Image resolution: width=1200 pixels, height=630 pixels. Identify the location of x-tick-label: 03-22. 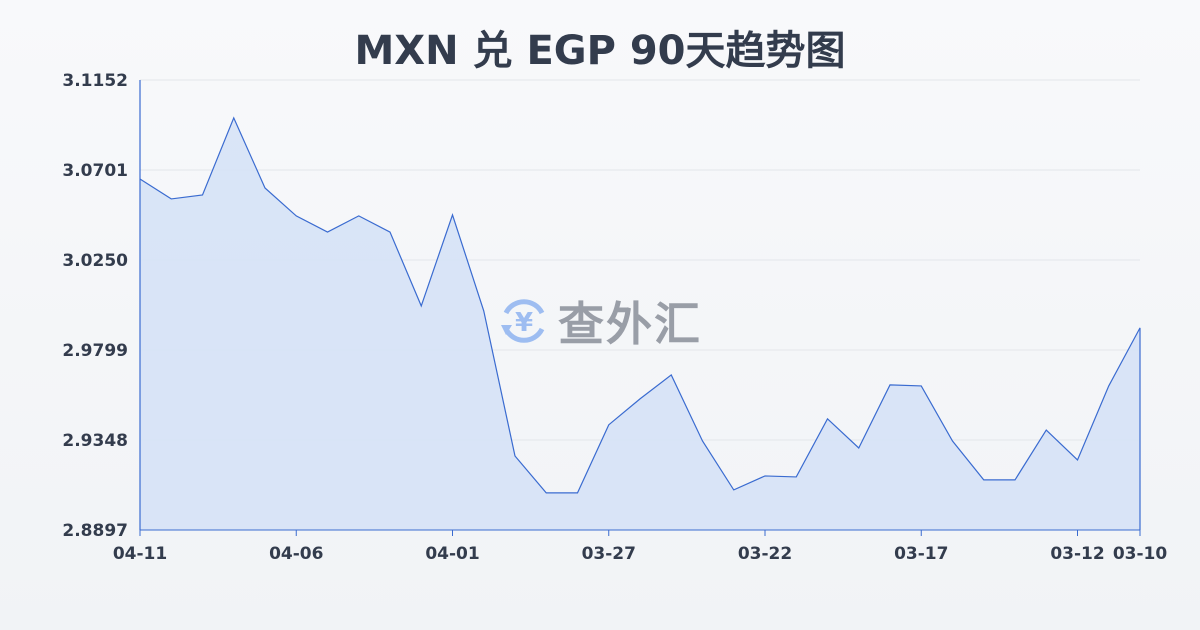
(765, 554).